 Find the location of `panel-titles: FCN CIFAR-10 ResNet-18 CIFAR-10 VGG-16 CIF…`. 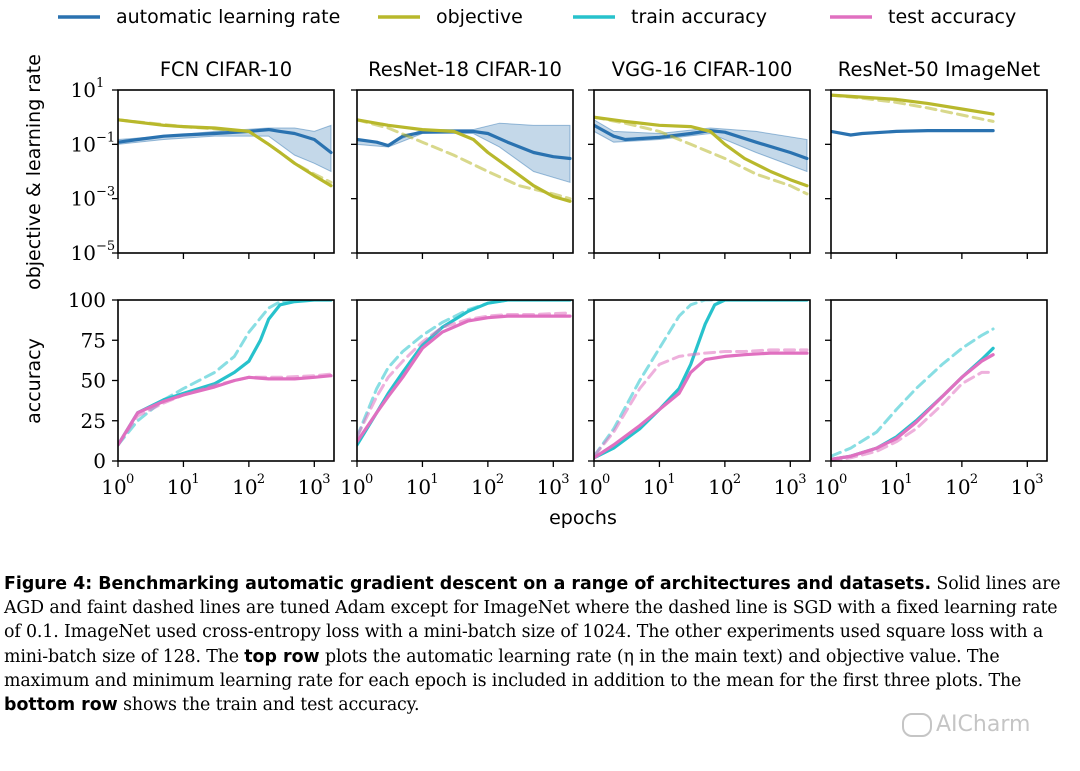

panel-titles: FCN CIFAR-10 ResNet-18 CIFAR-10 VGG-16 CIF… is located at coordinates (600, 69).